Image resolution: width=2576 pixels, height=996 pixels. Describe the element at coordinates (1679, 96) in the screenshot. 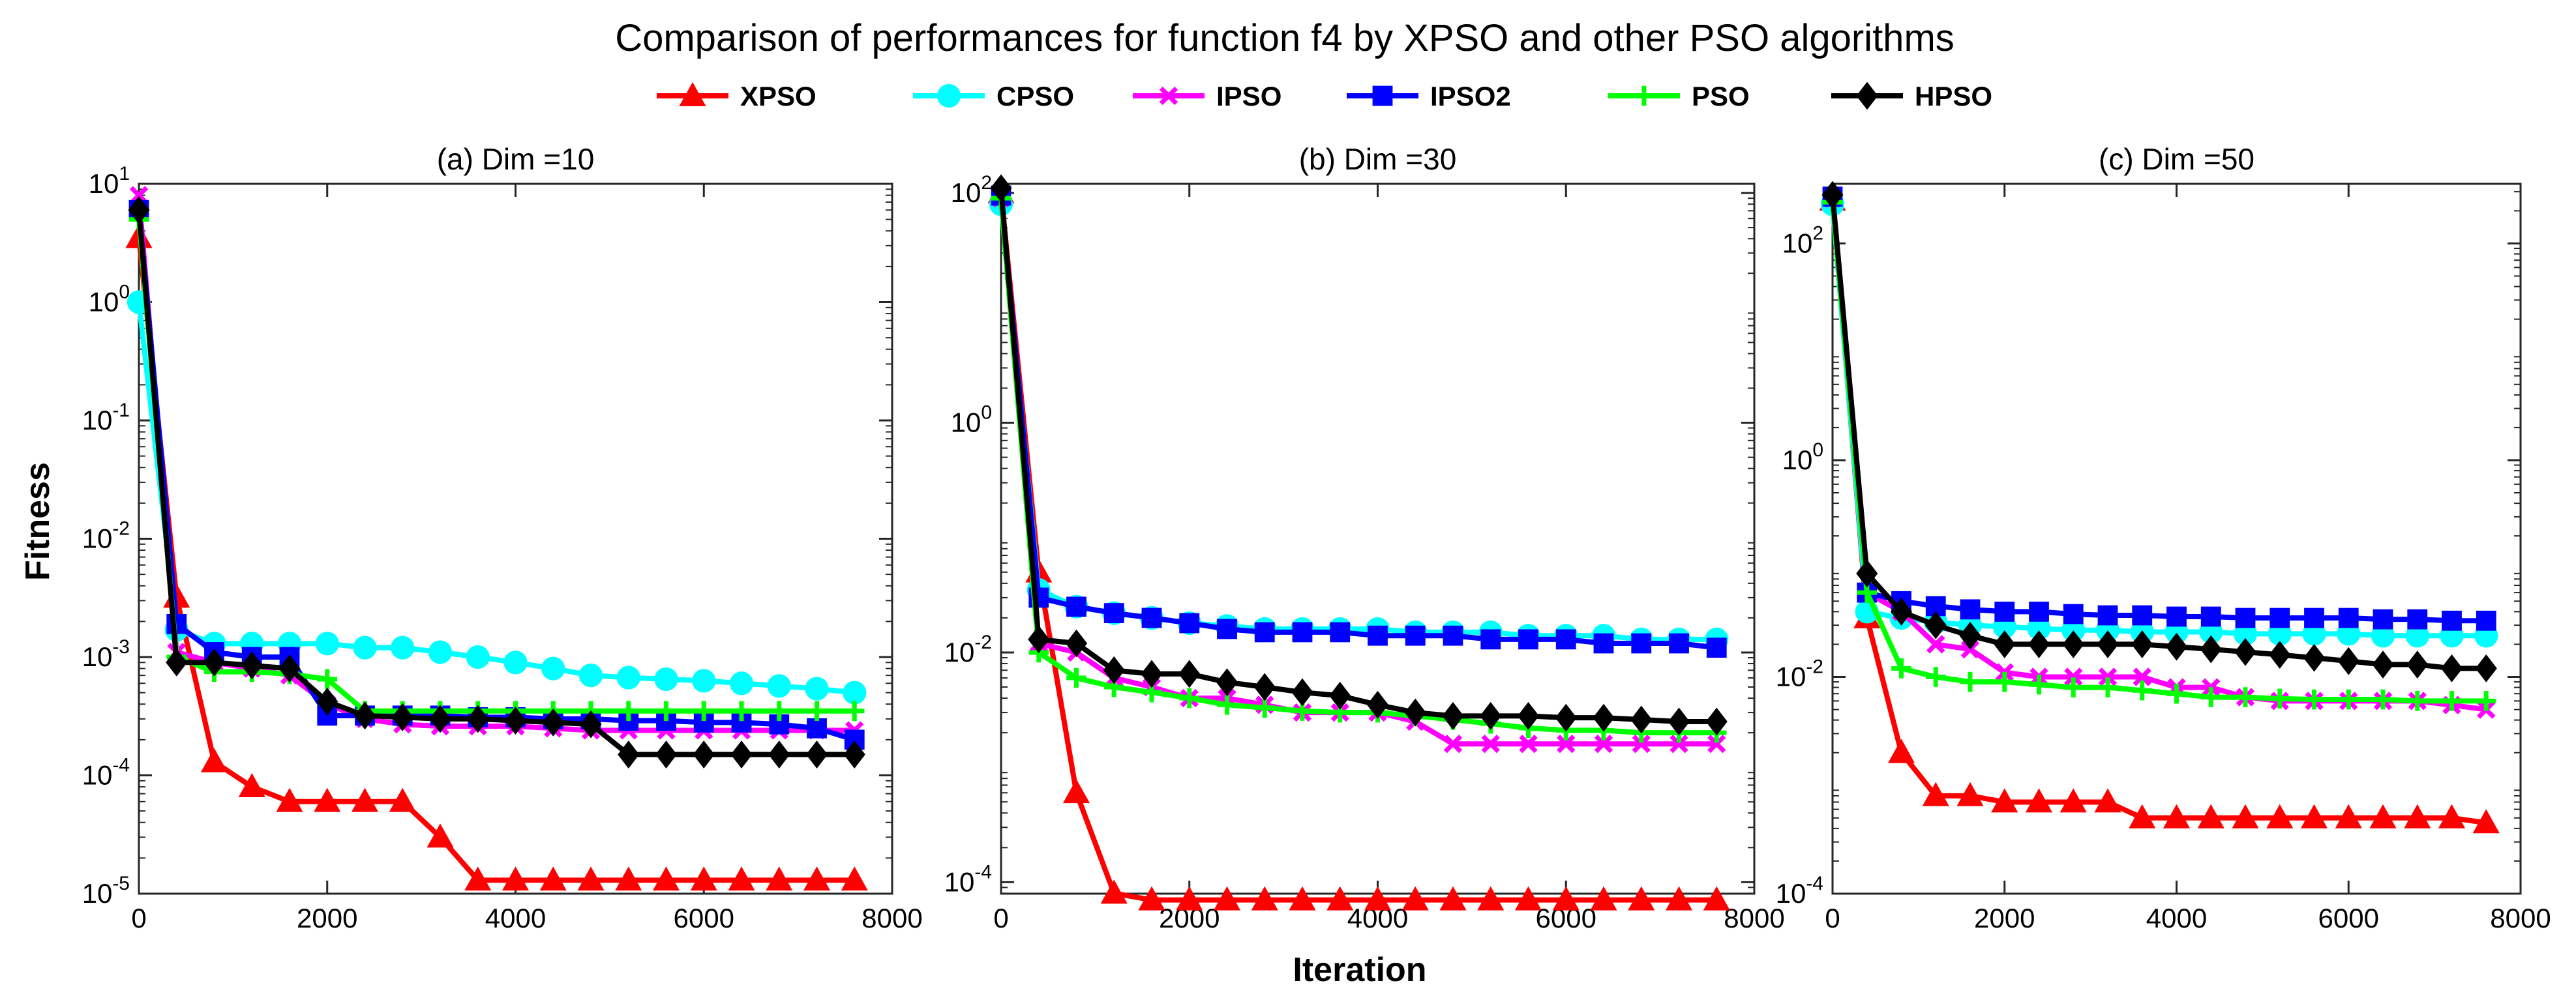

I see `legend-item-pso: PSO` at that location.